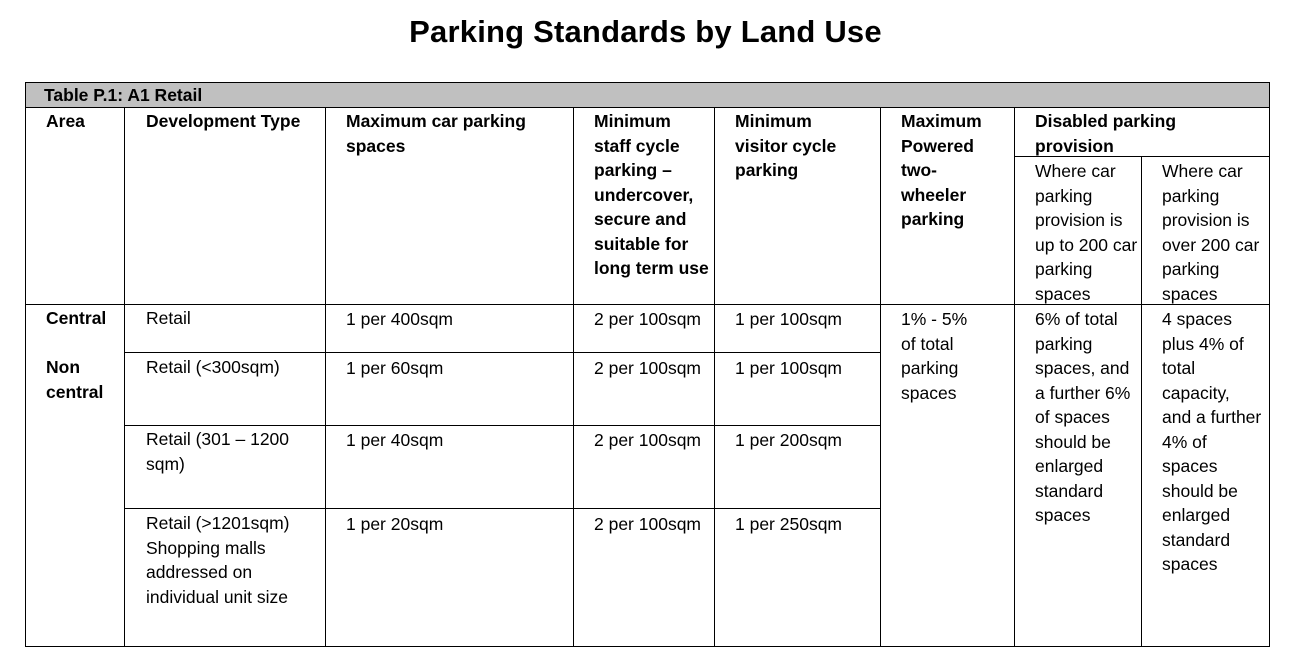  Describe the element at coordinates (1269, 364) in the screenshot. I see `table-border-right` at that location.